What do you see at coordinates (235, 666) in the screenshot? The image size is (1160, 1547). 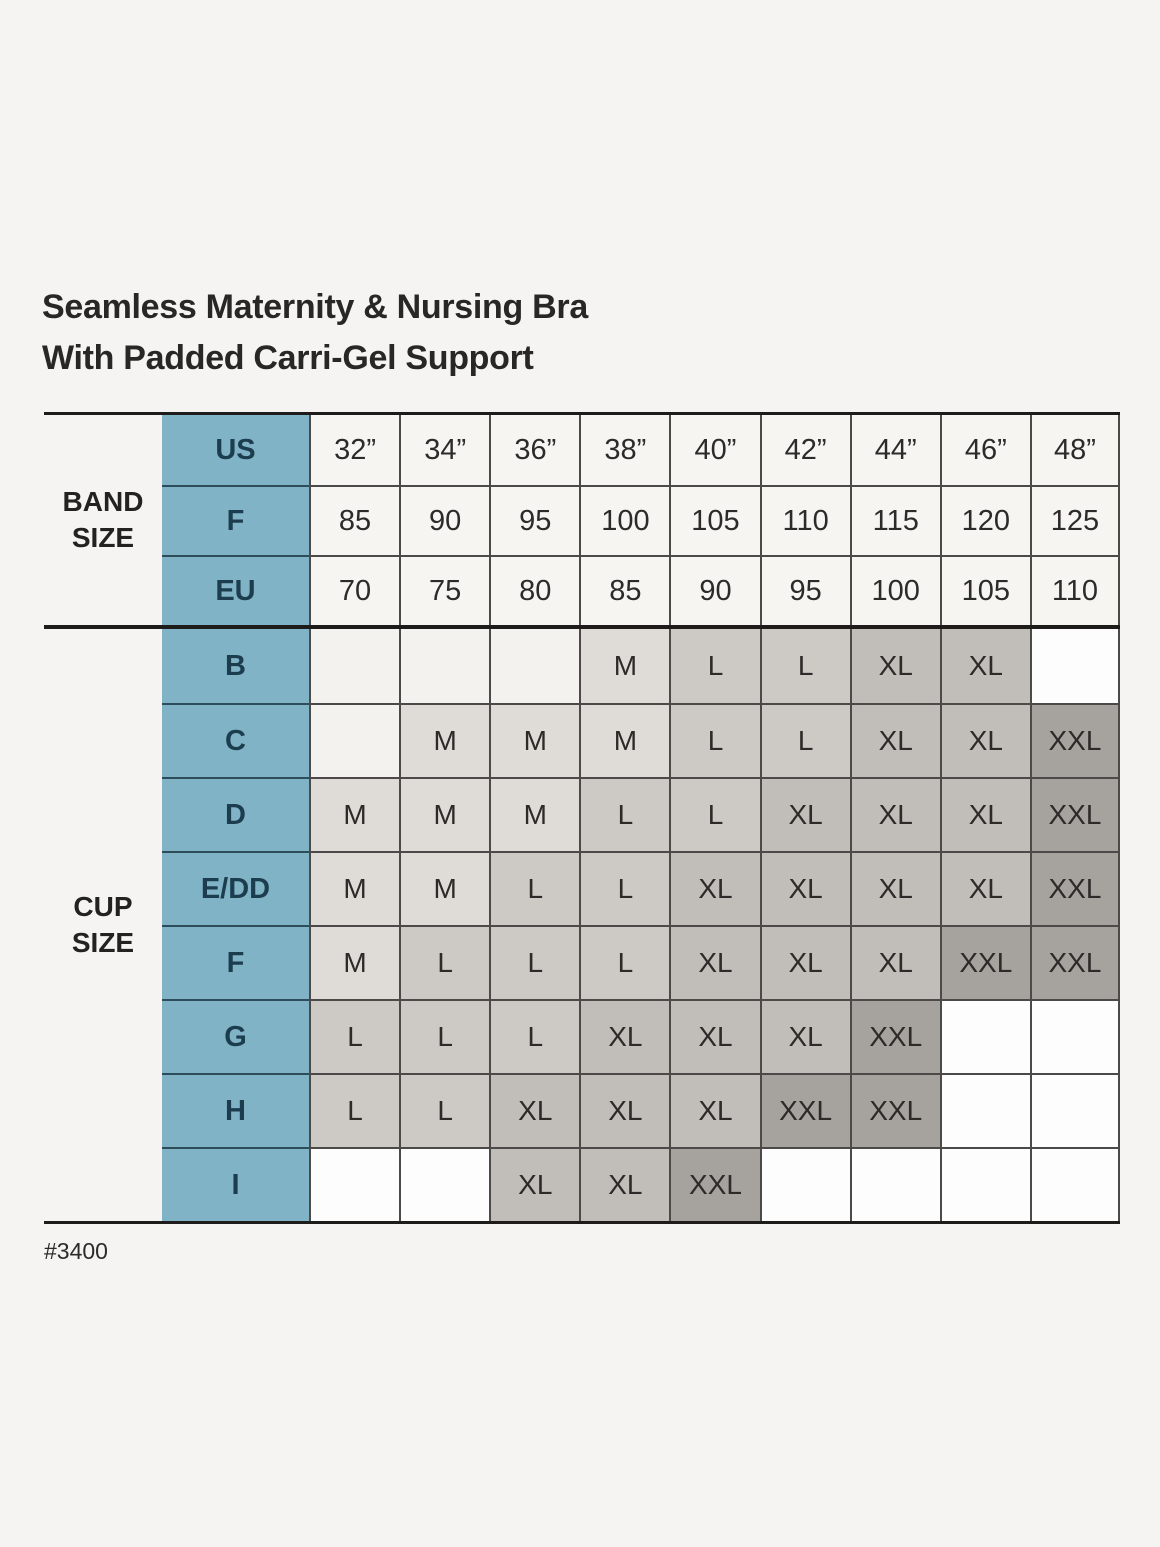 I see `cup-row-label: B` at bounding box center [235, 666].